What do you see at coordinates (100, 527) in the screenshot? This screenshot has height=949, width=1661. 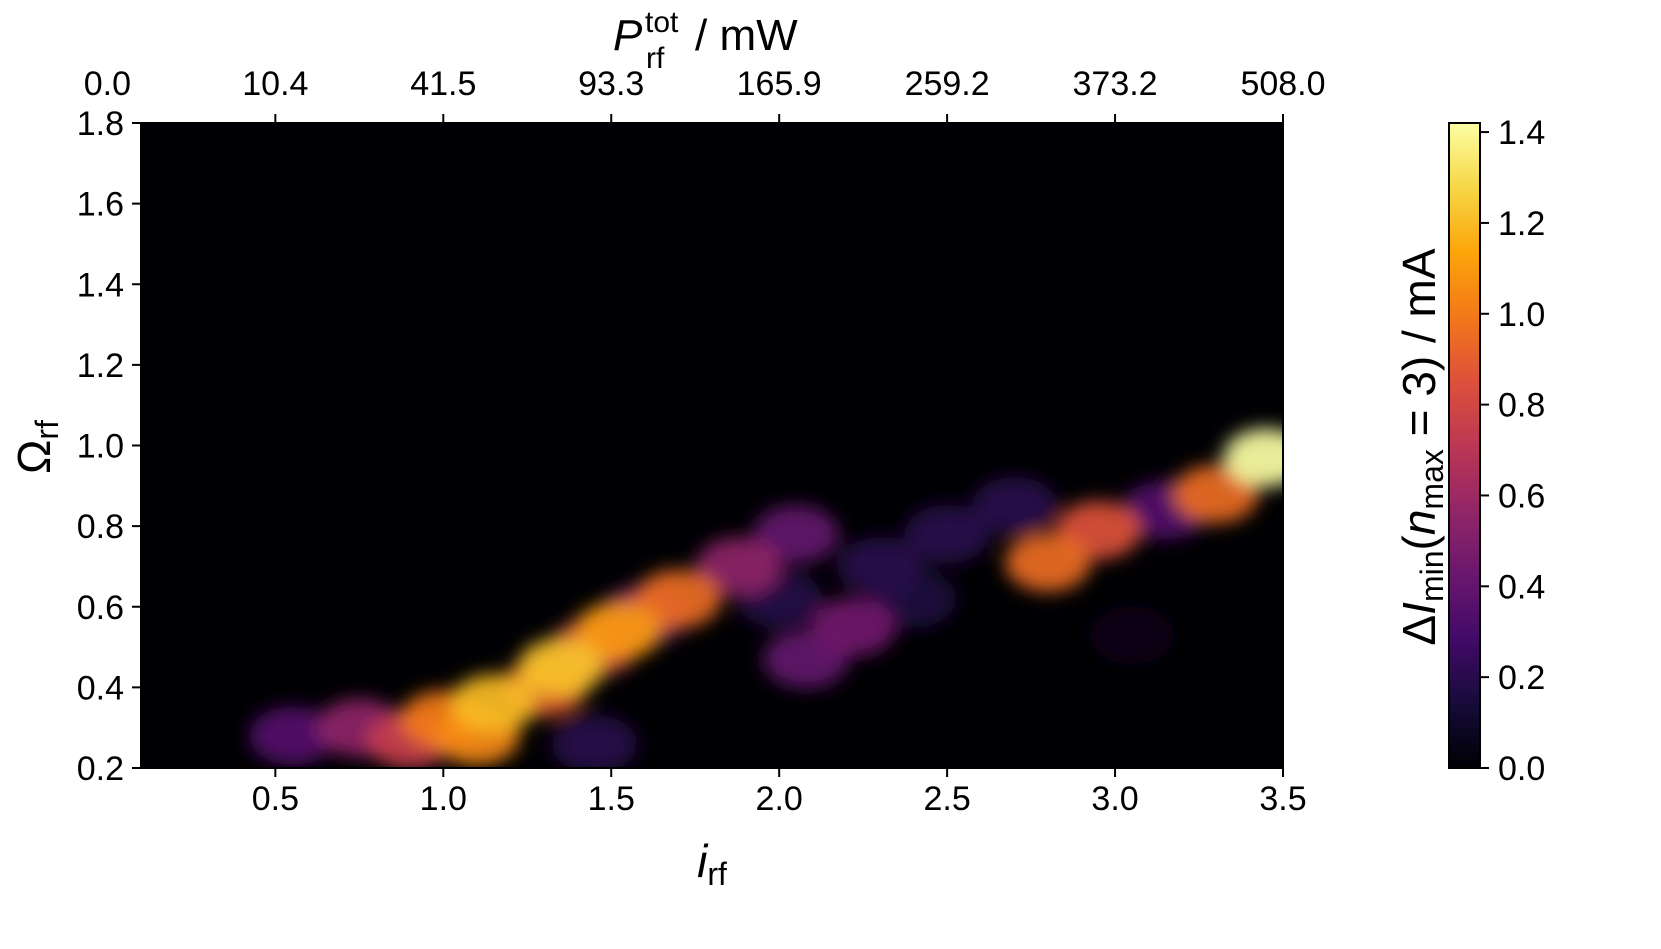 I see `y-tick-label: 0.8` at bounding box center [100, 527].